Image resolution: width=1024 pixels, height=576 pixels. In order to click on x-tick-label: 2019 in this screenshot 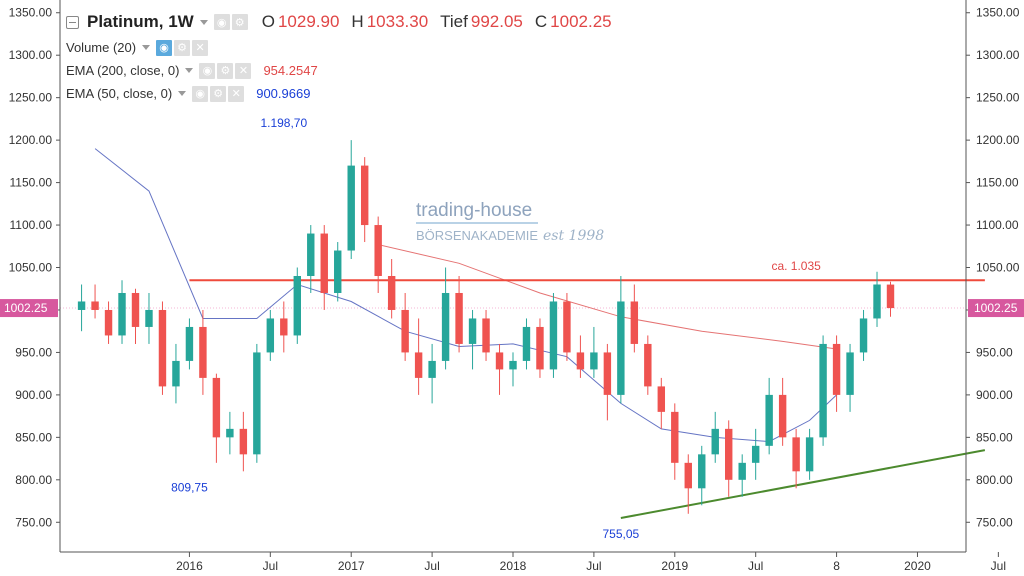, I will do `click(674, 566)`.